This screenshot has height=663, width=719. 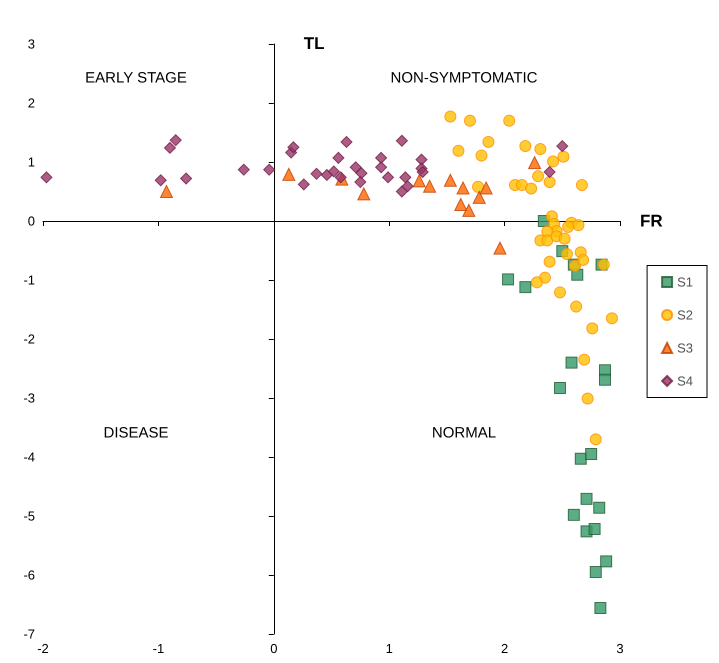 I want to click on x-tick-label: 3, so click(x=620, y=648).